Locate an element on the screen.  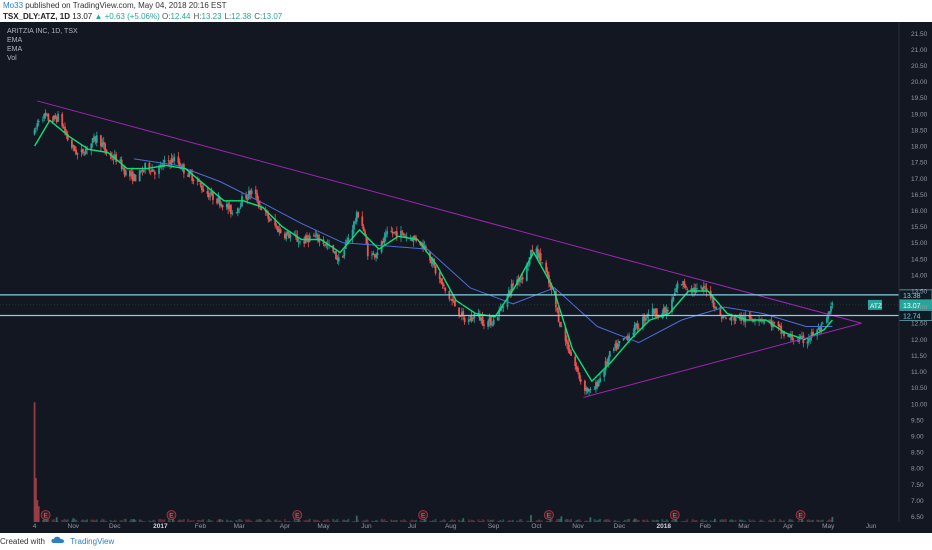
level-lines-layer: 13.38 12.74 ATZ 13.07 is located at coordinates (466, 305).